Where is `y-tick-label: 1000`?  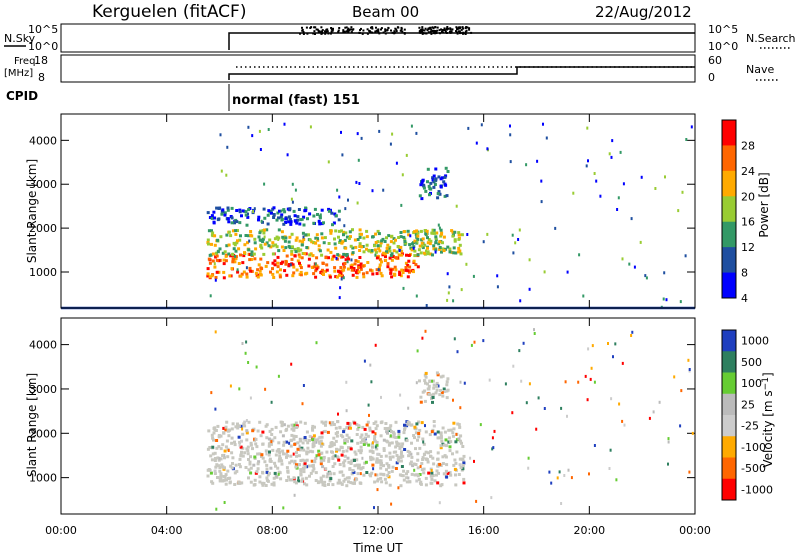
y-tick-label: 1000 is located at coordinates (43, 478).